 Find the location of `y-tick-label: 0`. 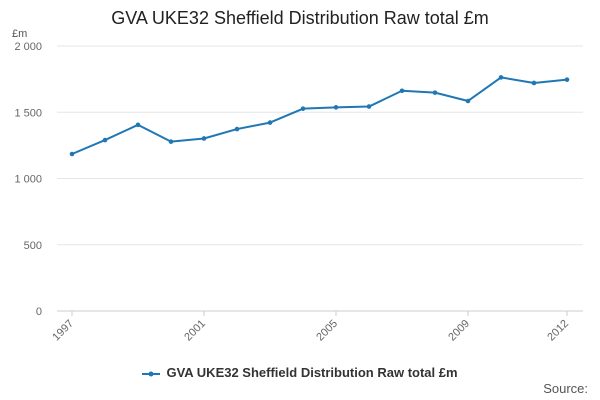

y-tick-label: 0 is located at coordinates (39, 312).